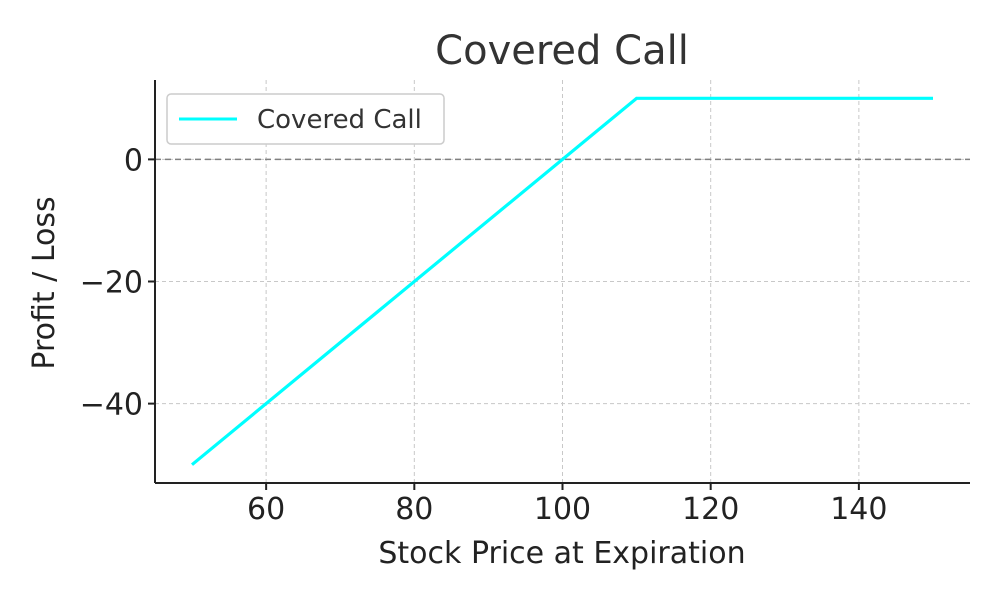 This screenshot has height=600, width=1000. I want to click on x-axis-label: Stock Price at Expiration, so click(561, 553).